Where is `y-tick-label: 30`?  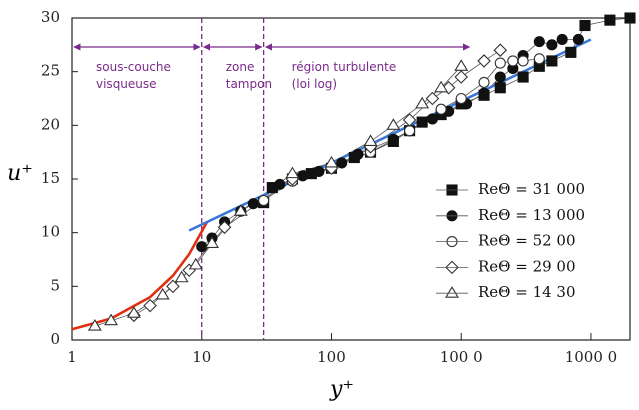
y-tick-label: 30 is located at coordinates (50, 17).